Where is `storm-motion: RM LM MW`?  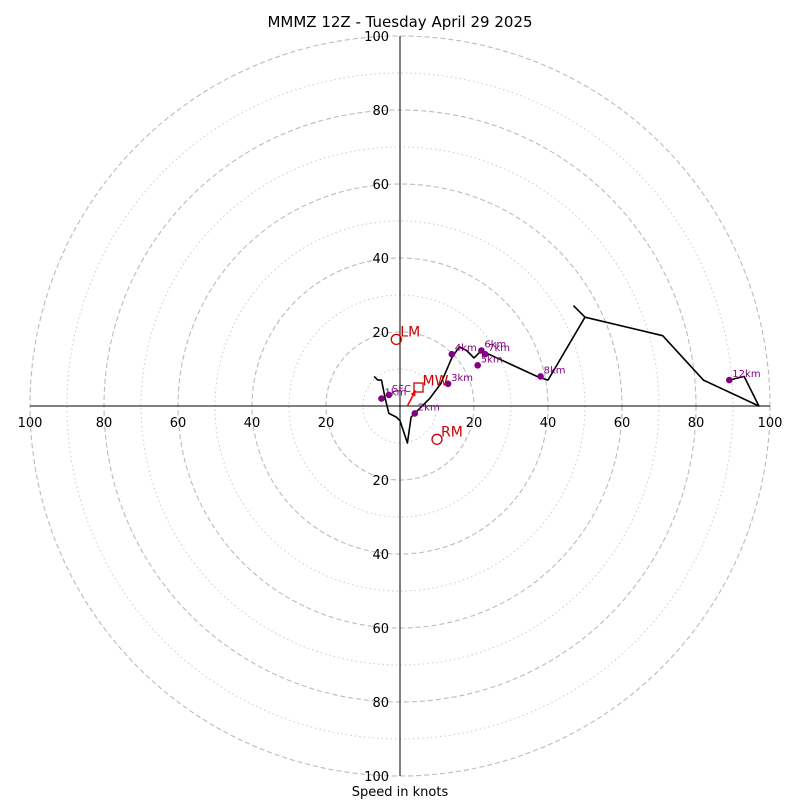 storm-motion: RM LM MW is located at coordinates (426, 384).